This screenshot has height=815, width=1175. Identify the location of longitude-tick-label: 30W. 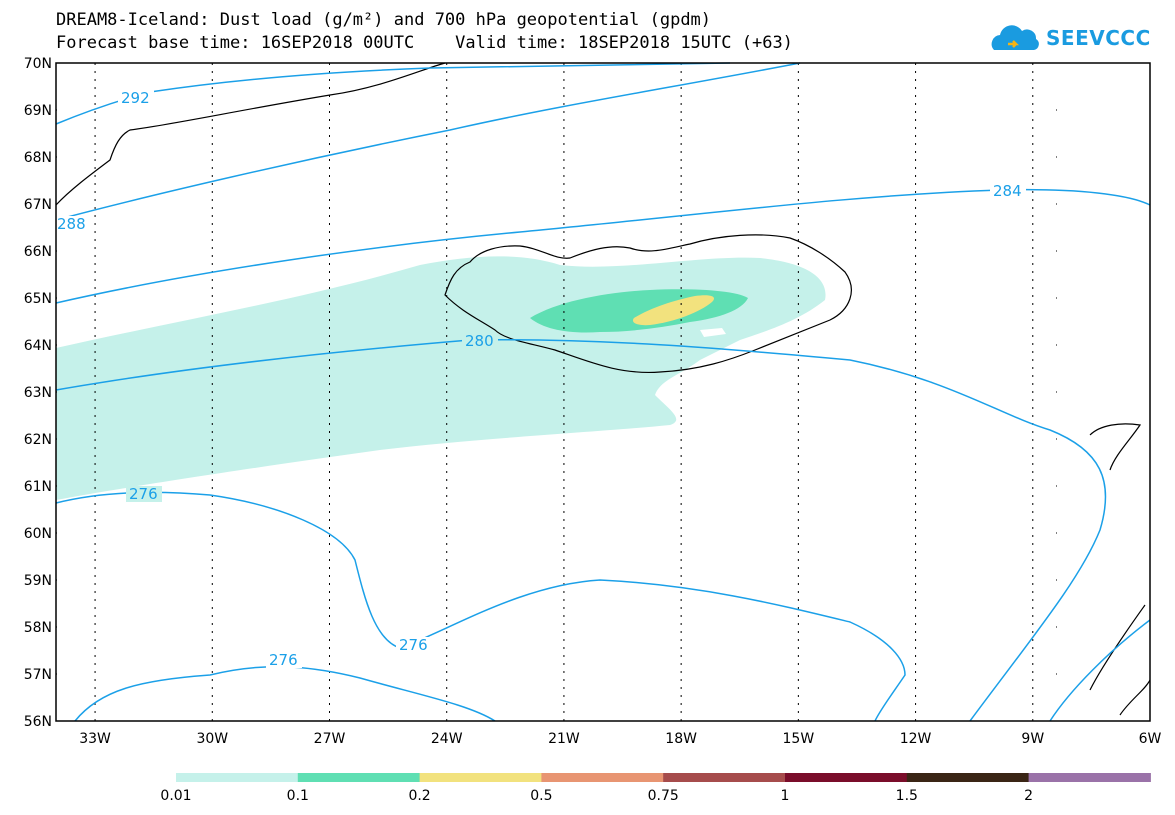
(212, 739).